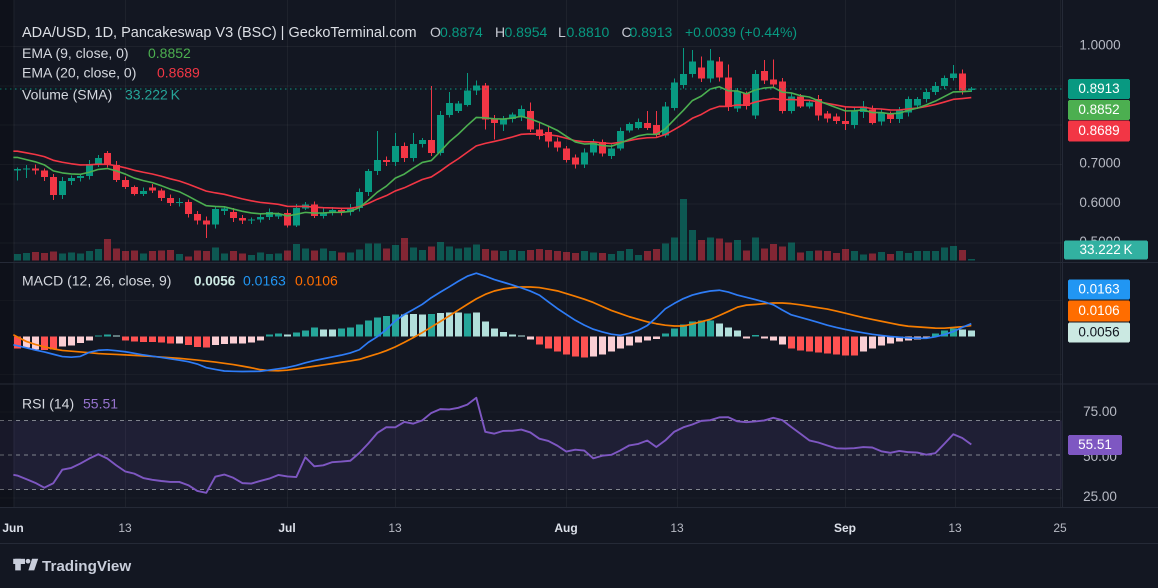 The width and height of the screenshot is (1158, 588). Describe the element at coordinates (67, 94) in the screenshot. I see `svg-text: Volume (SMA)` at that location.